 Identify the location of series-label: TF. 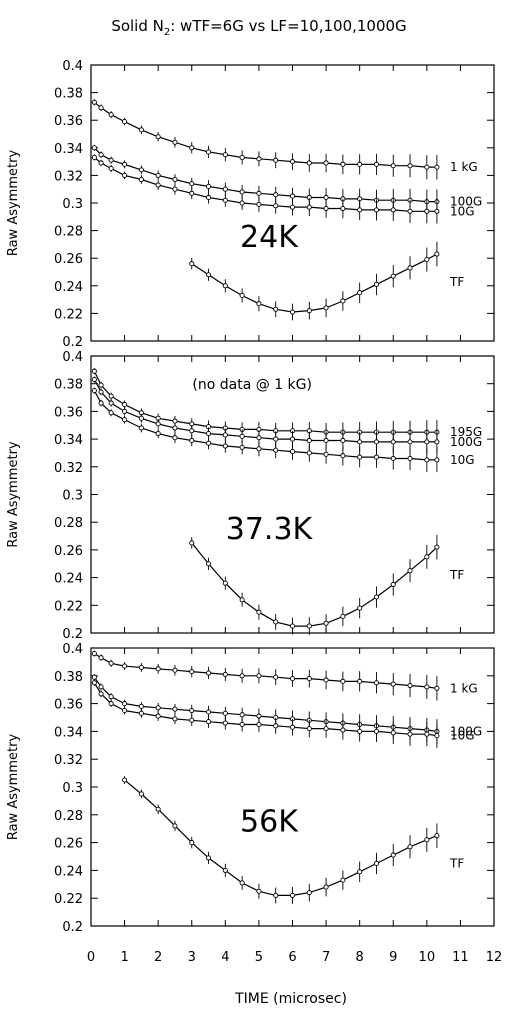
(456, 575).